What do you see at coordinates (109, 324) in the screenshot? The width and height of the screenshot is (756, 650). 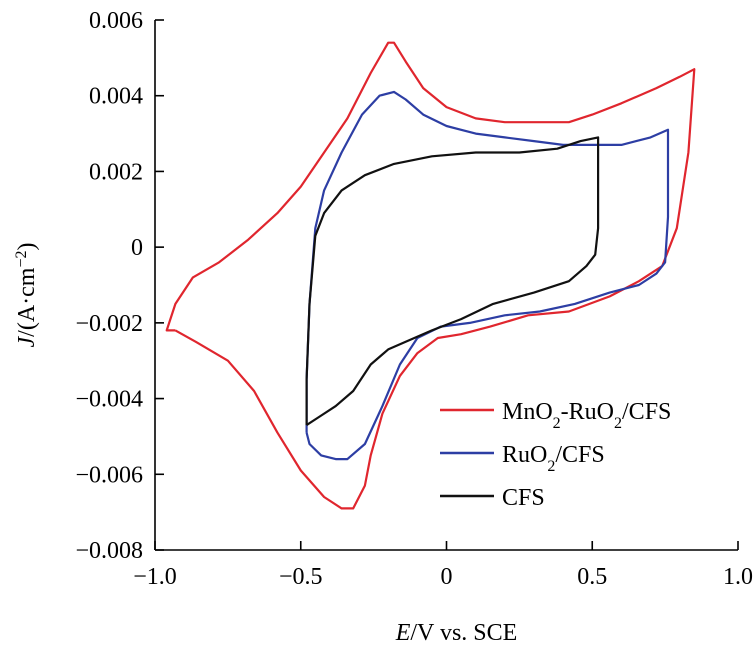 I see `y-tick-label: −0.002` at bounding box center [109, 324].